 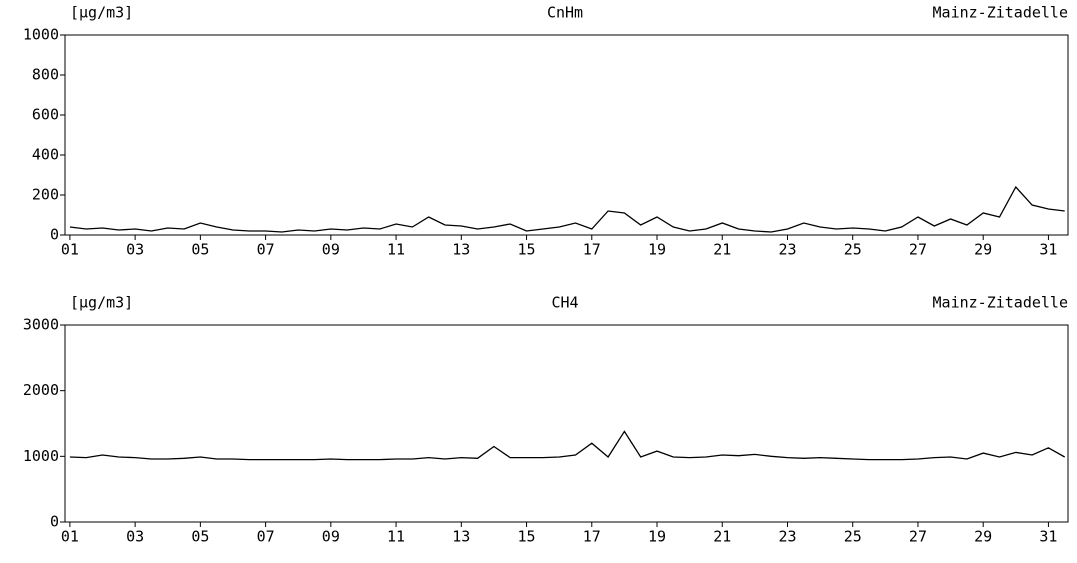 What do you see at coordinates (45, 195) in the screenshot?
I see `y-tick-label: 200` at bounding box center [45, 195].